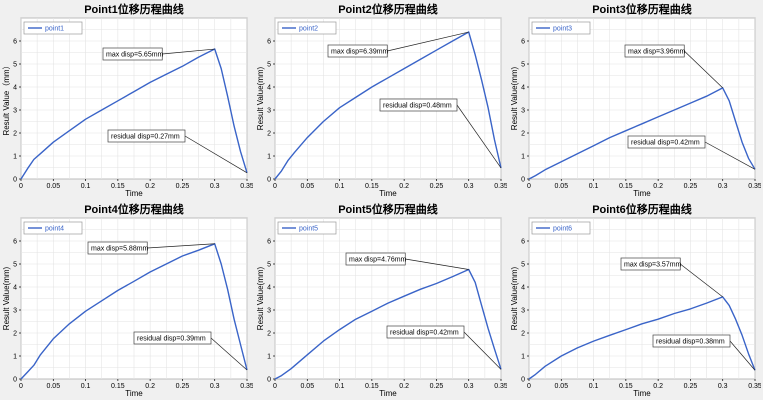 The height and width of the screenshot is (400, 763). Describe the element at coordinates (6, 98) in the screenshot. I see `y-axis-label: Result Value（mm）` at that location.